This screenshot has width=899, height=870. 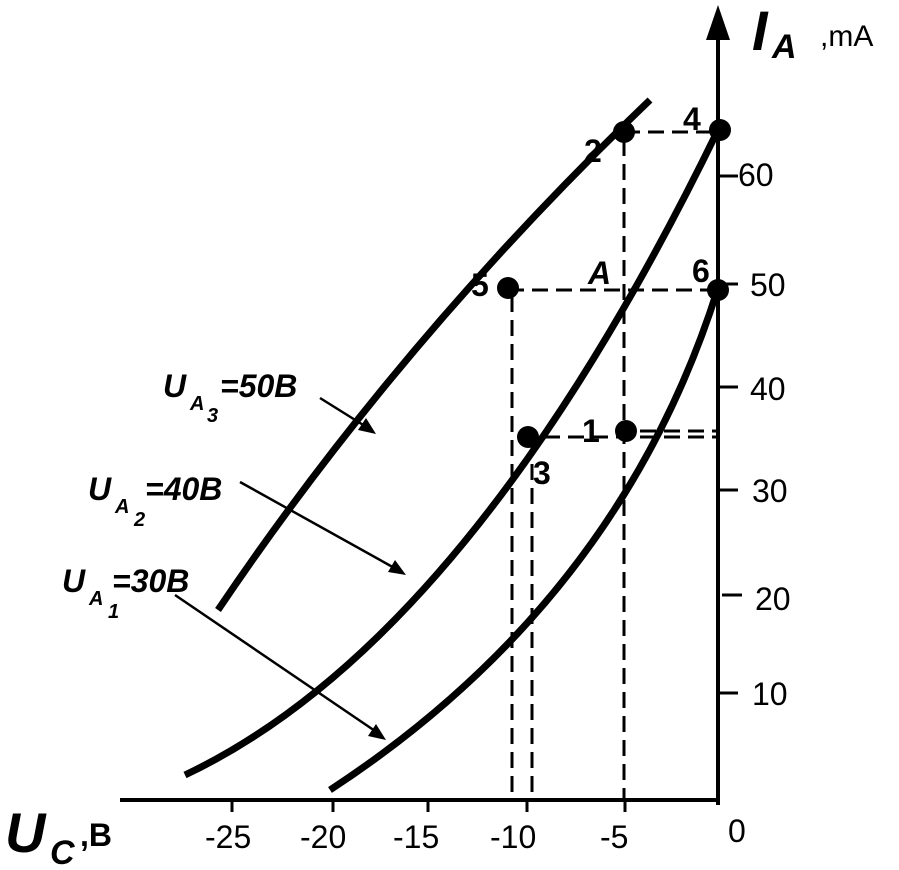 What do you see at coordinates (276, 664) in the screenshot?
I see `arrow-ua1` at bounding box center [276, 664].